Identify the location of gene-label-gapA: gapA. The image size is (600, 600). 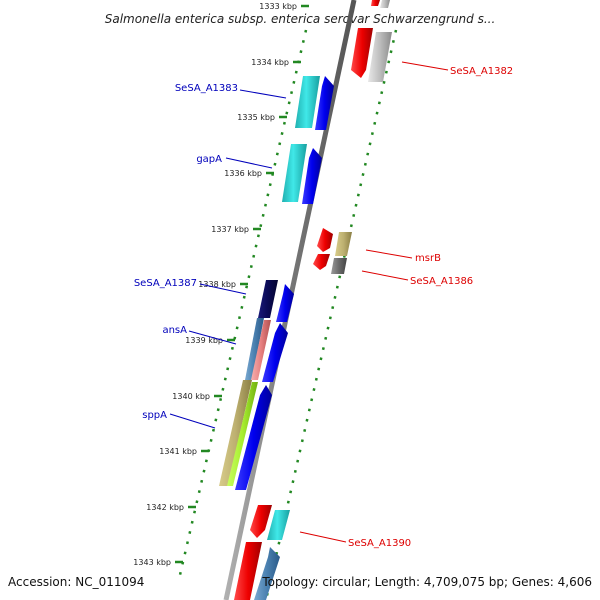
(209, 159).